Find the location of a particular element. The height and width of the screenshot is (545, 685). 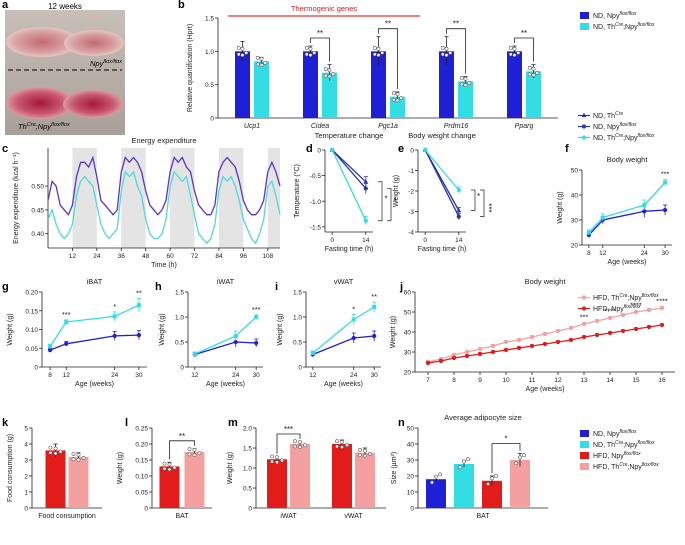

y-tick-label: 60 is located at coordinates (408, 293).